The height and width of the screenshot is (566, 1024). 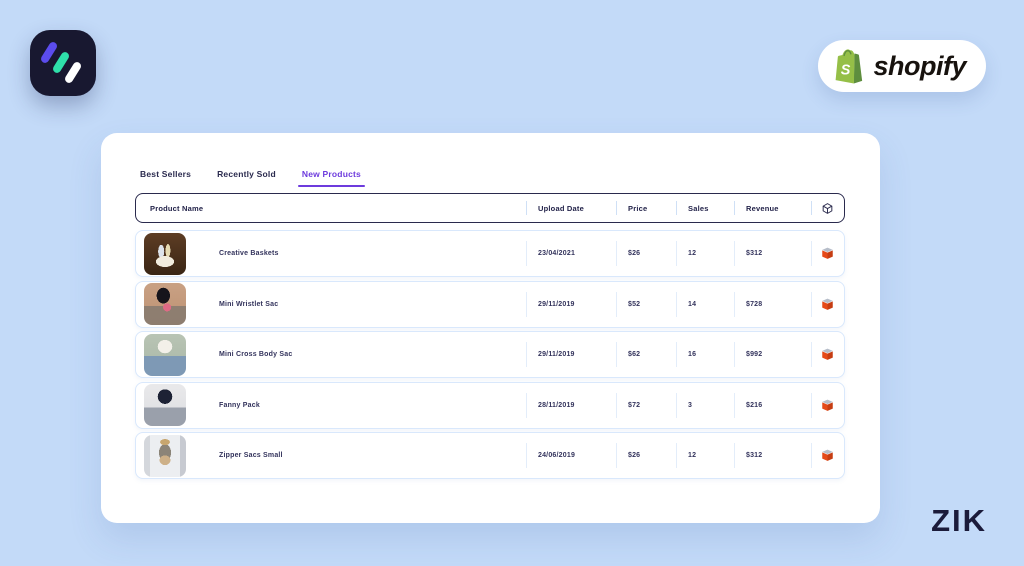 I want to click on table-row: Zipper Sacs Small 24/06/2019 $26 12 $312, so click(x=490, y=455).